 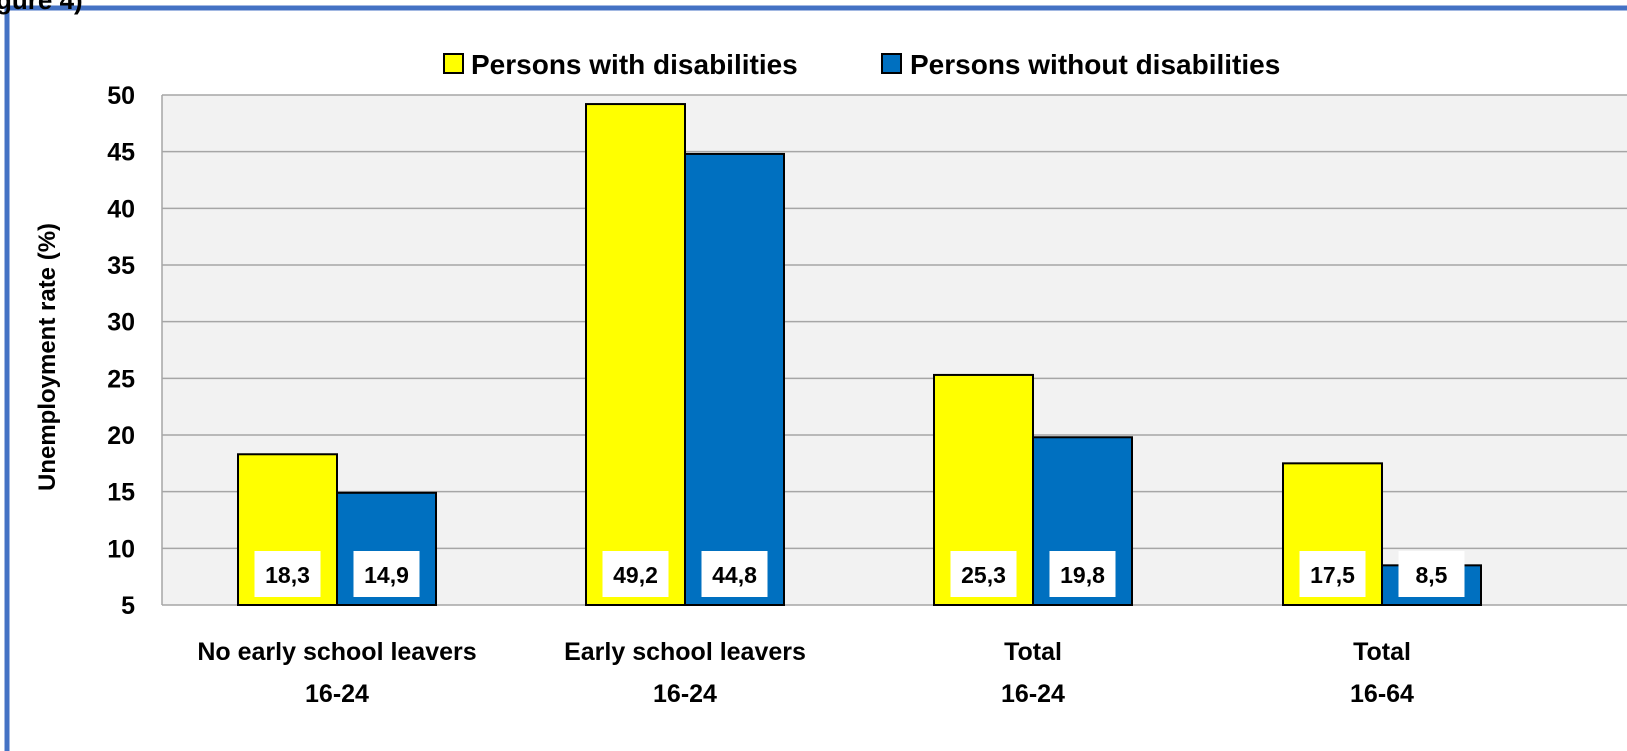 What do you see at coordinates (121, 153) in the screenshot?
I see `y-tick-label: 45` at bounding box center [121, 153].